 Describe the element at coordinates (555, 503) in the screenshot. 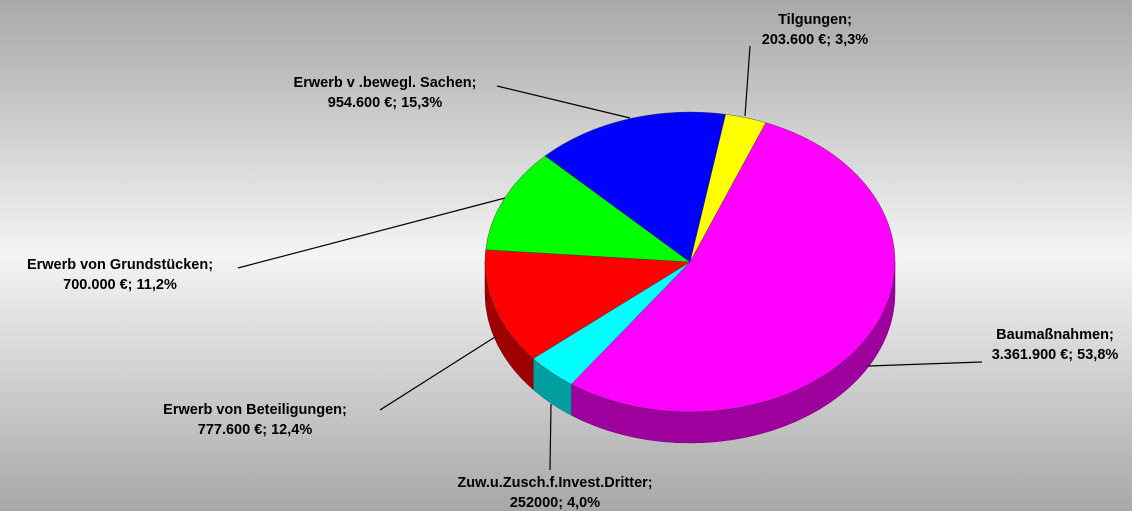

I see `label-value: 252000; 4,0%` at that location.